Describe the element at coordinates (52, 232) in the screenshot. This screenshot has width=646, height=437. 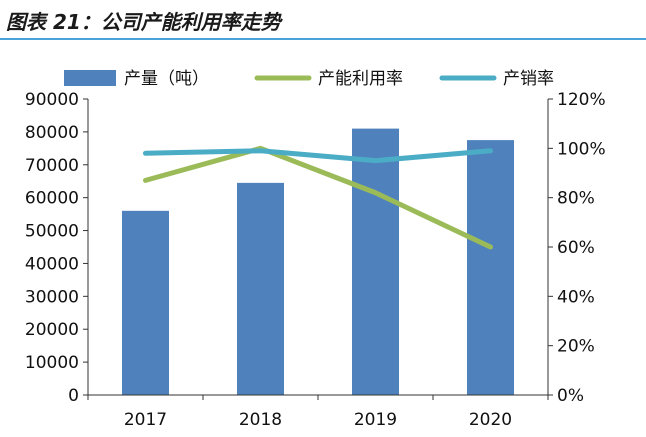
I see `left-tick-label: 50000` at that location.